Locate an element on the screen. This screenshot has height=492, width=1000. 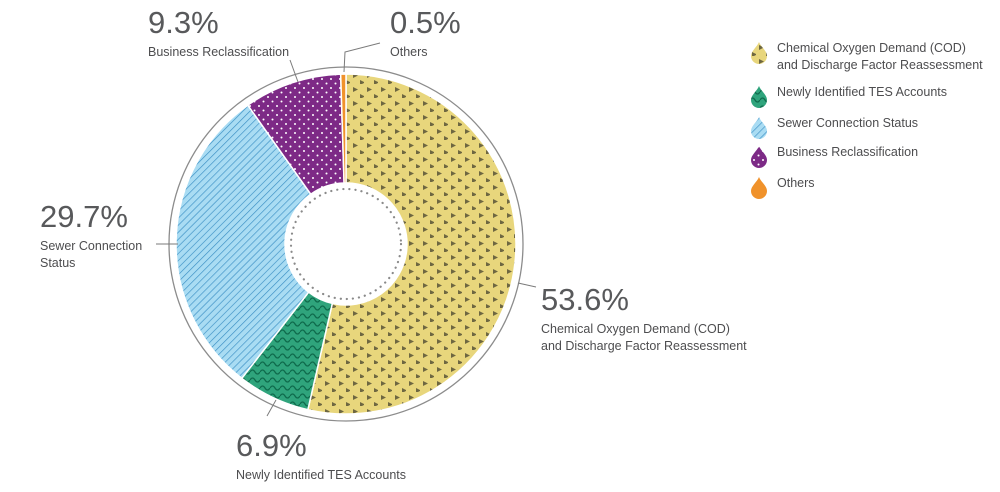
legend-label-chemical-oxygen-demand-cod-and-discharge-factor-reassessment: Chemical Oxygen Demand (COD) is located at coordinates (871, 48).